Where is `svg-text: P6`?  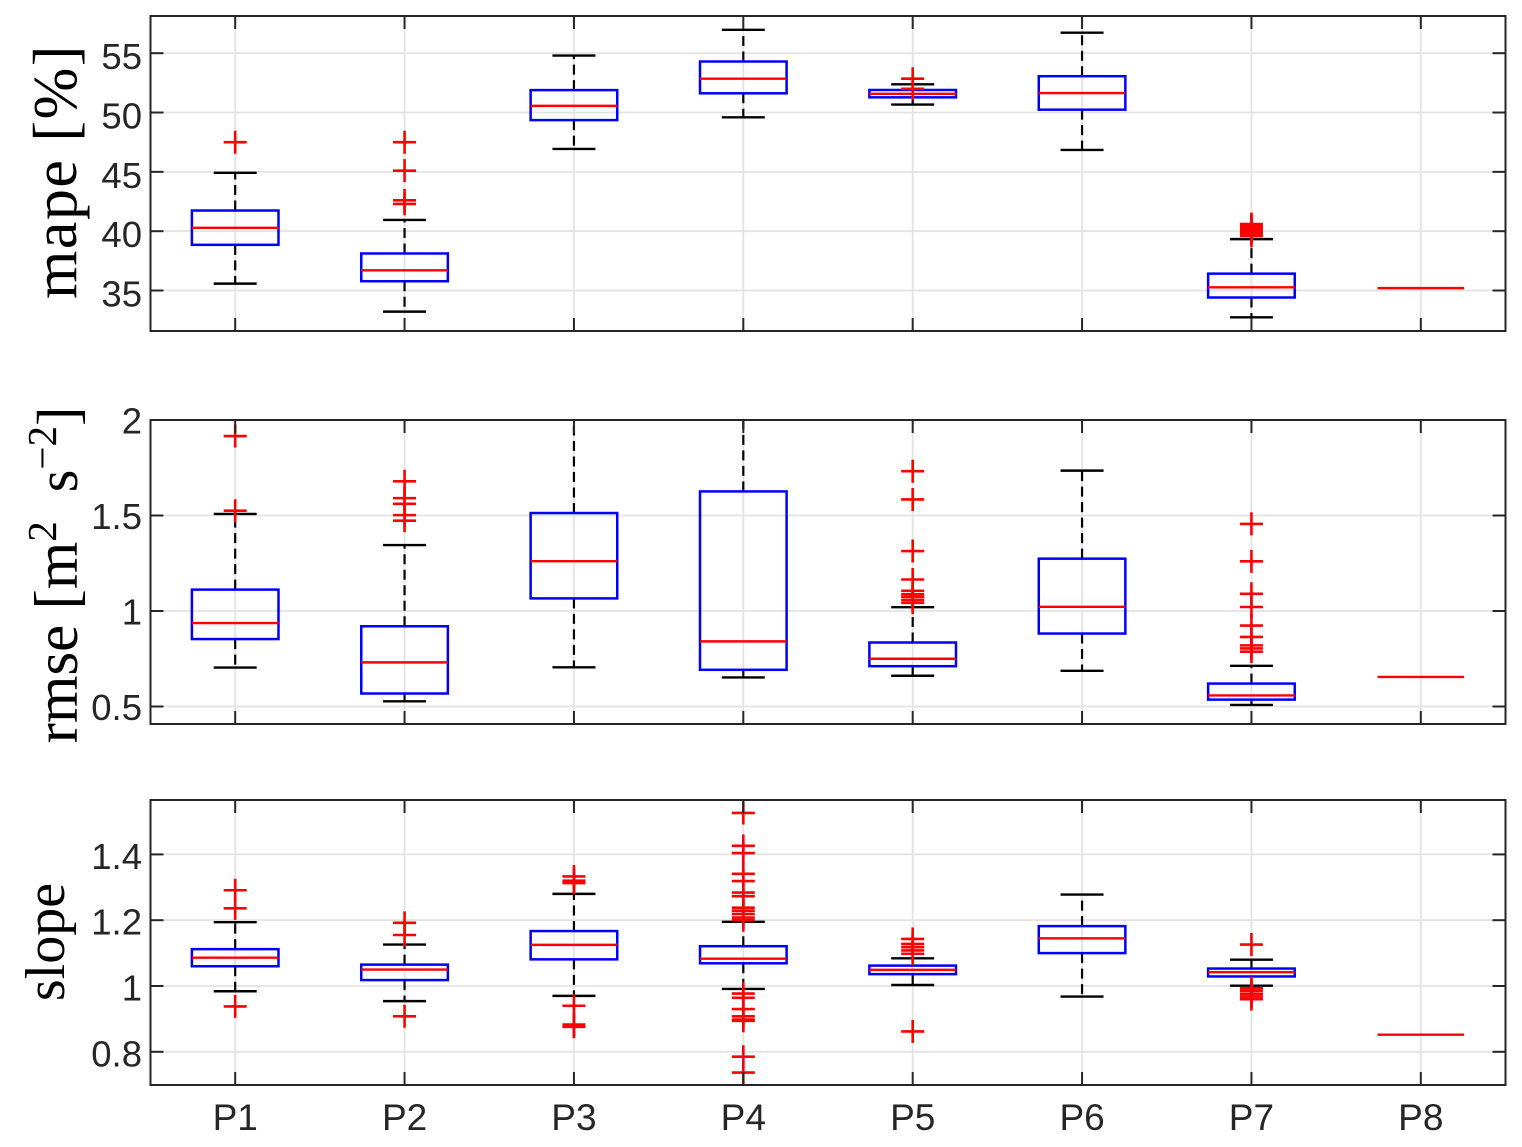 svg-text: P6 is located at coordinates (1081, 1117).